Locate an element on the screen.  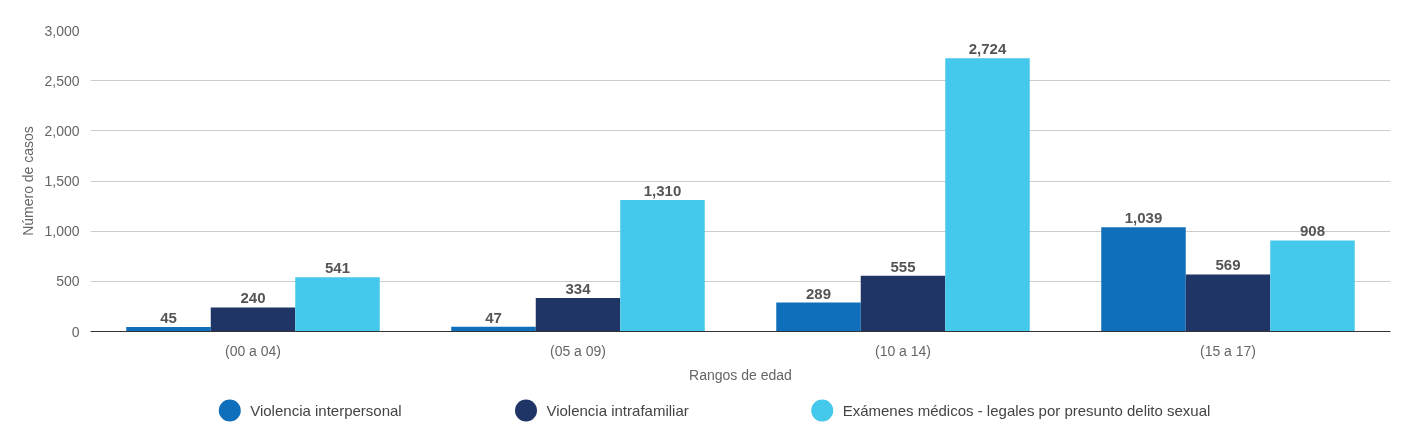
data-label: 569 is located at coordinates (1228, 265).